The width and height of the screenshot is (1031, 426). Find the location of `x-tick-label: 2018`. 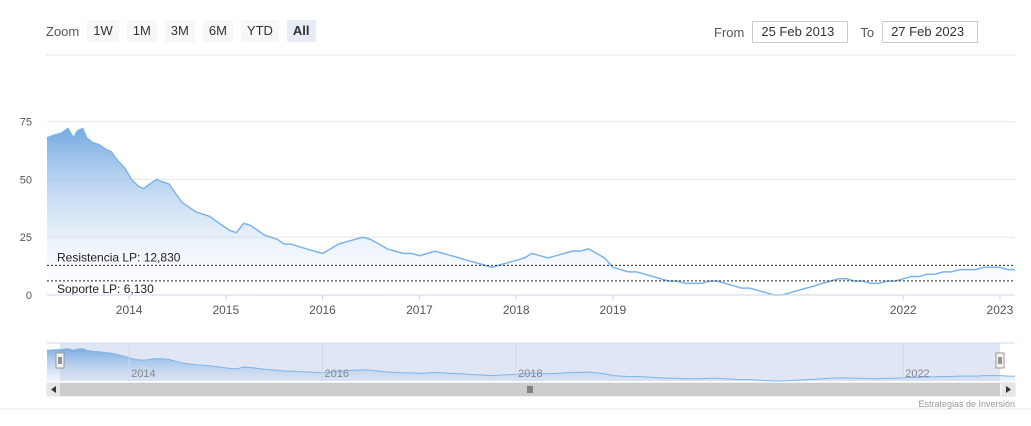

x-tick-label: 2018 is located at coordinates (516, 310).